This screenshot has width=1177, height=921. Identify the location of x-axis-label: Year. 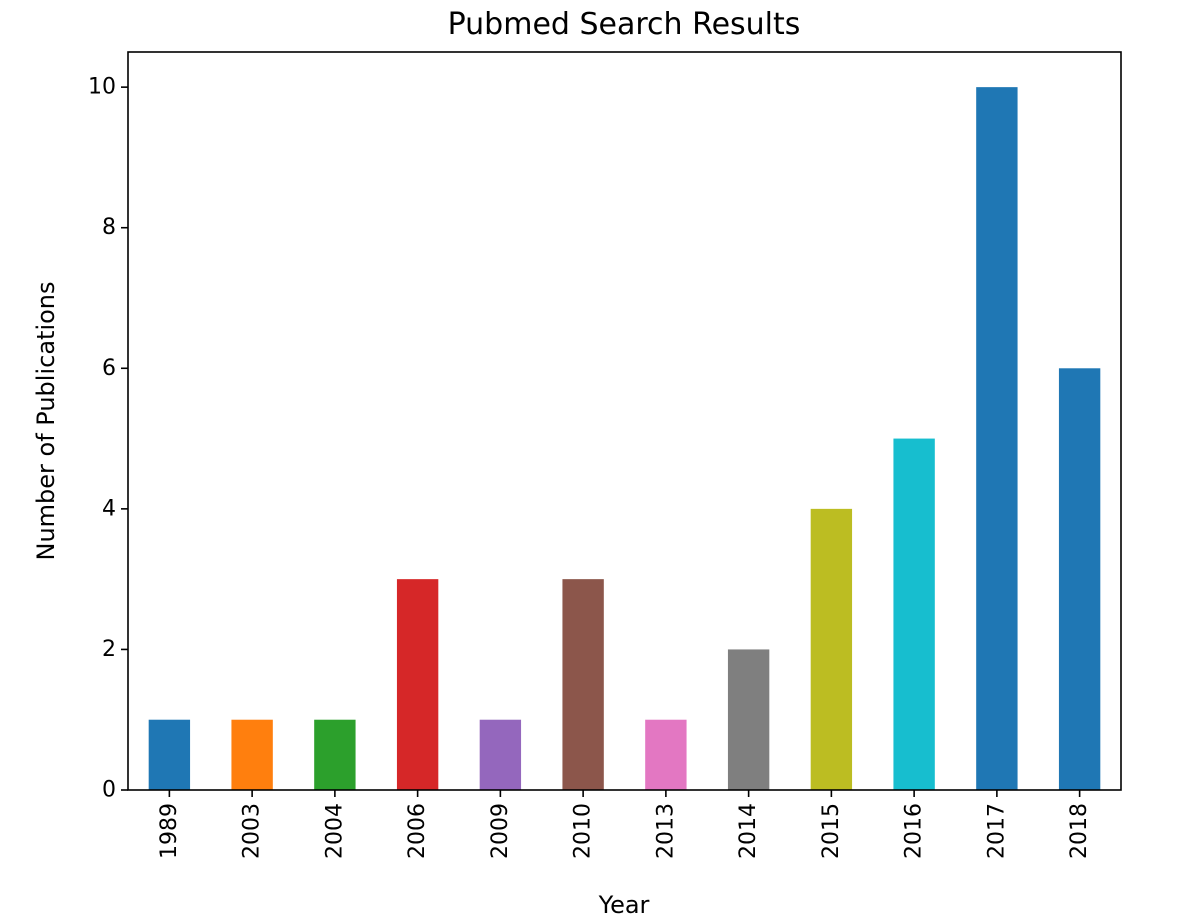
(624, 905).